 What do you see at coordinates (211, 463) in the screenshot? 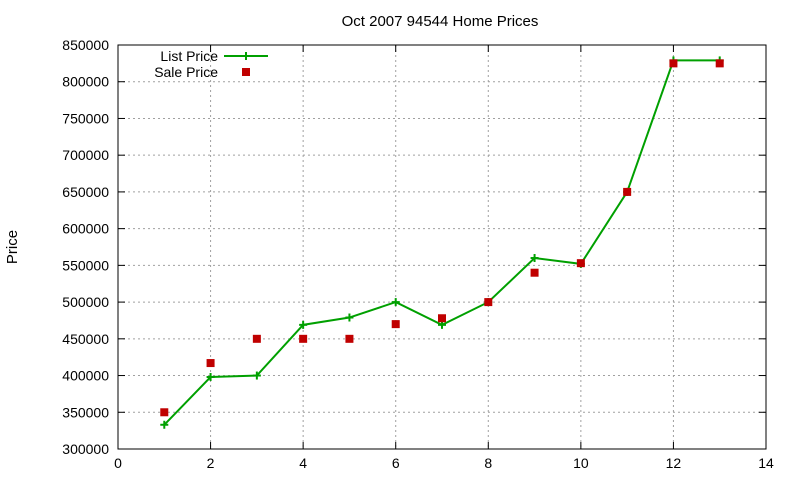
I see `x-tick-label: 2` at bounding box center [211, 463].